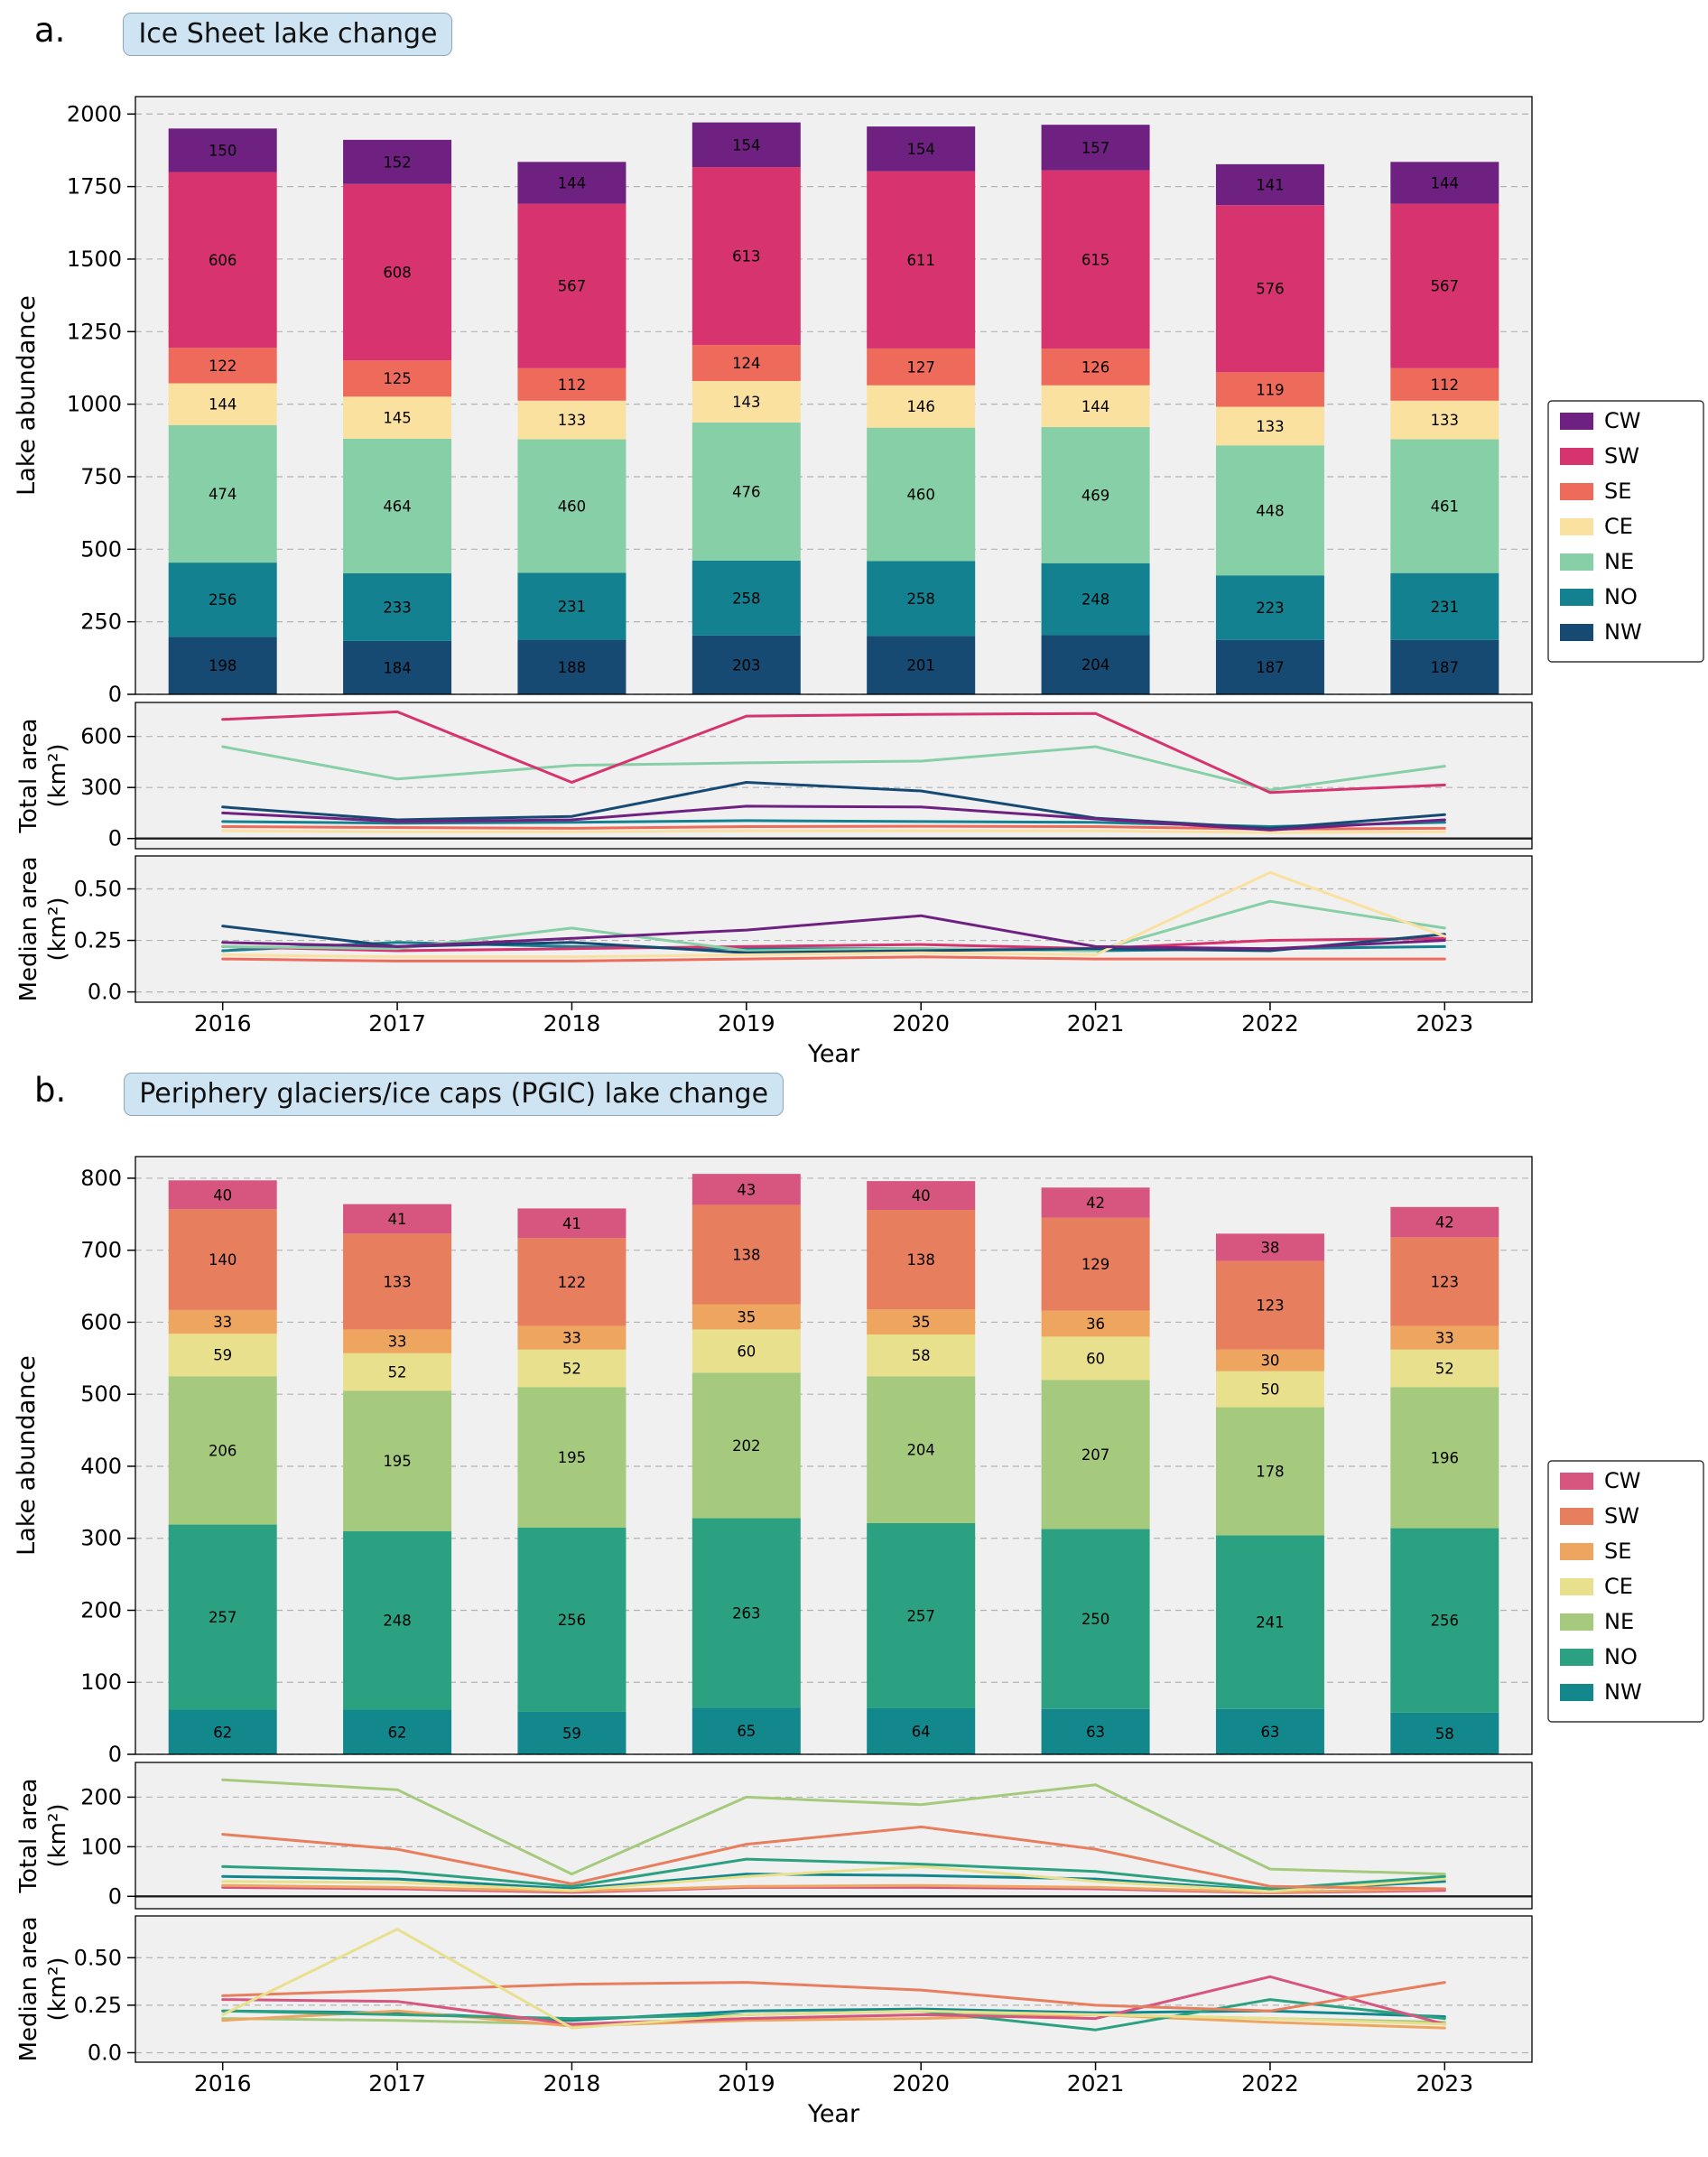 The image size is (1708, 2157). Describe the element at coordinates (572, 667) in the screenshot. I see `bar-value-label: 188` at that location.